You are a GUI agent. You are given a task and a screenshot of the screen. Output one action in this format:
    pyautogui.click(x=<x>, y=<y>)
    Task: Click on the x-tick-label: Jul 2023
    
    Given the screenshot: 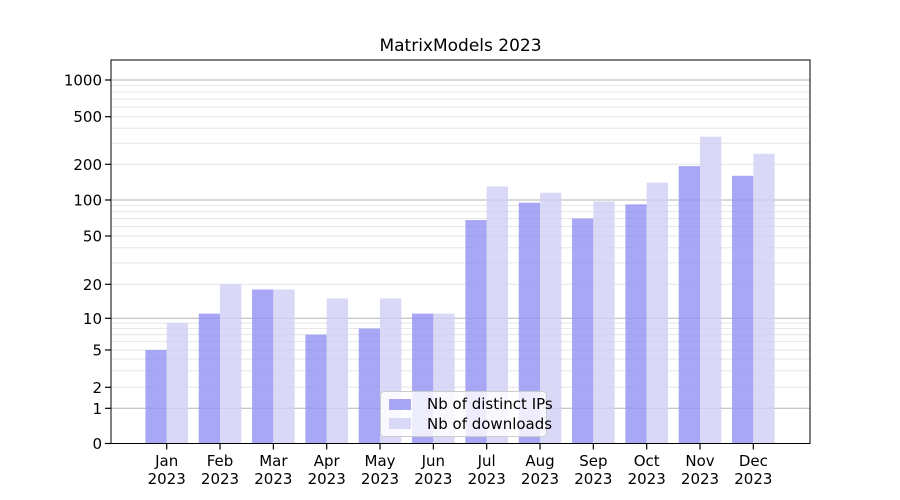 What is the action you would take?
    pyautogui.click(x=487, y=470)
    